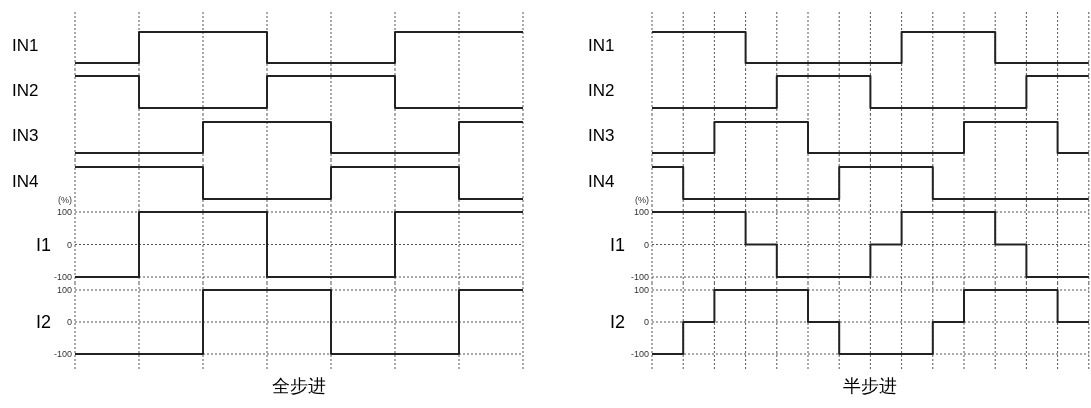 Image resolution: width=1091 pixels, height=408 pixels. Describe the element at coordinates (870, 386) in the screenshot. I see `text: 半步进` at that location.